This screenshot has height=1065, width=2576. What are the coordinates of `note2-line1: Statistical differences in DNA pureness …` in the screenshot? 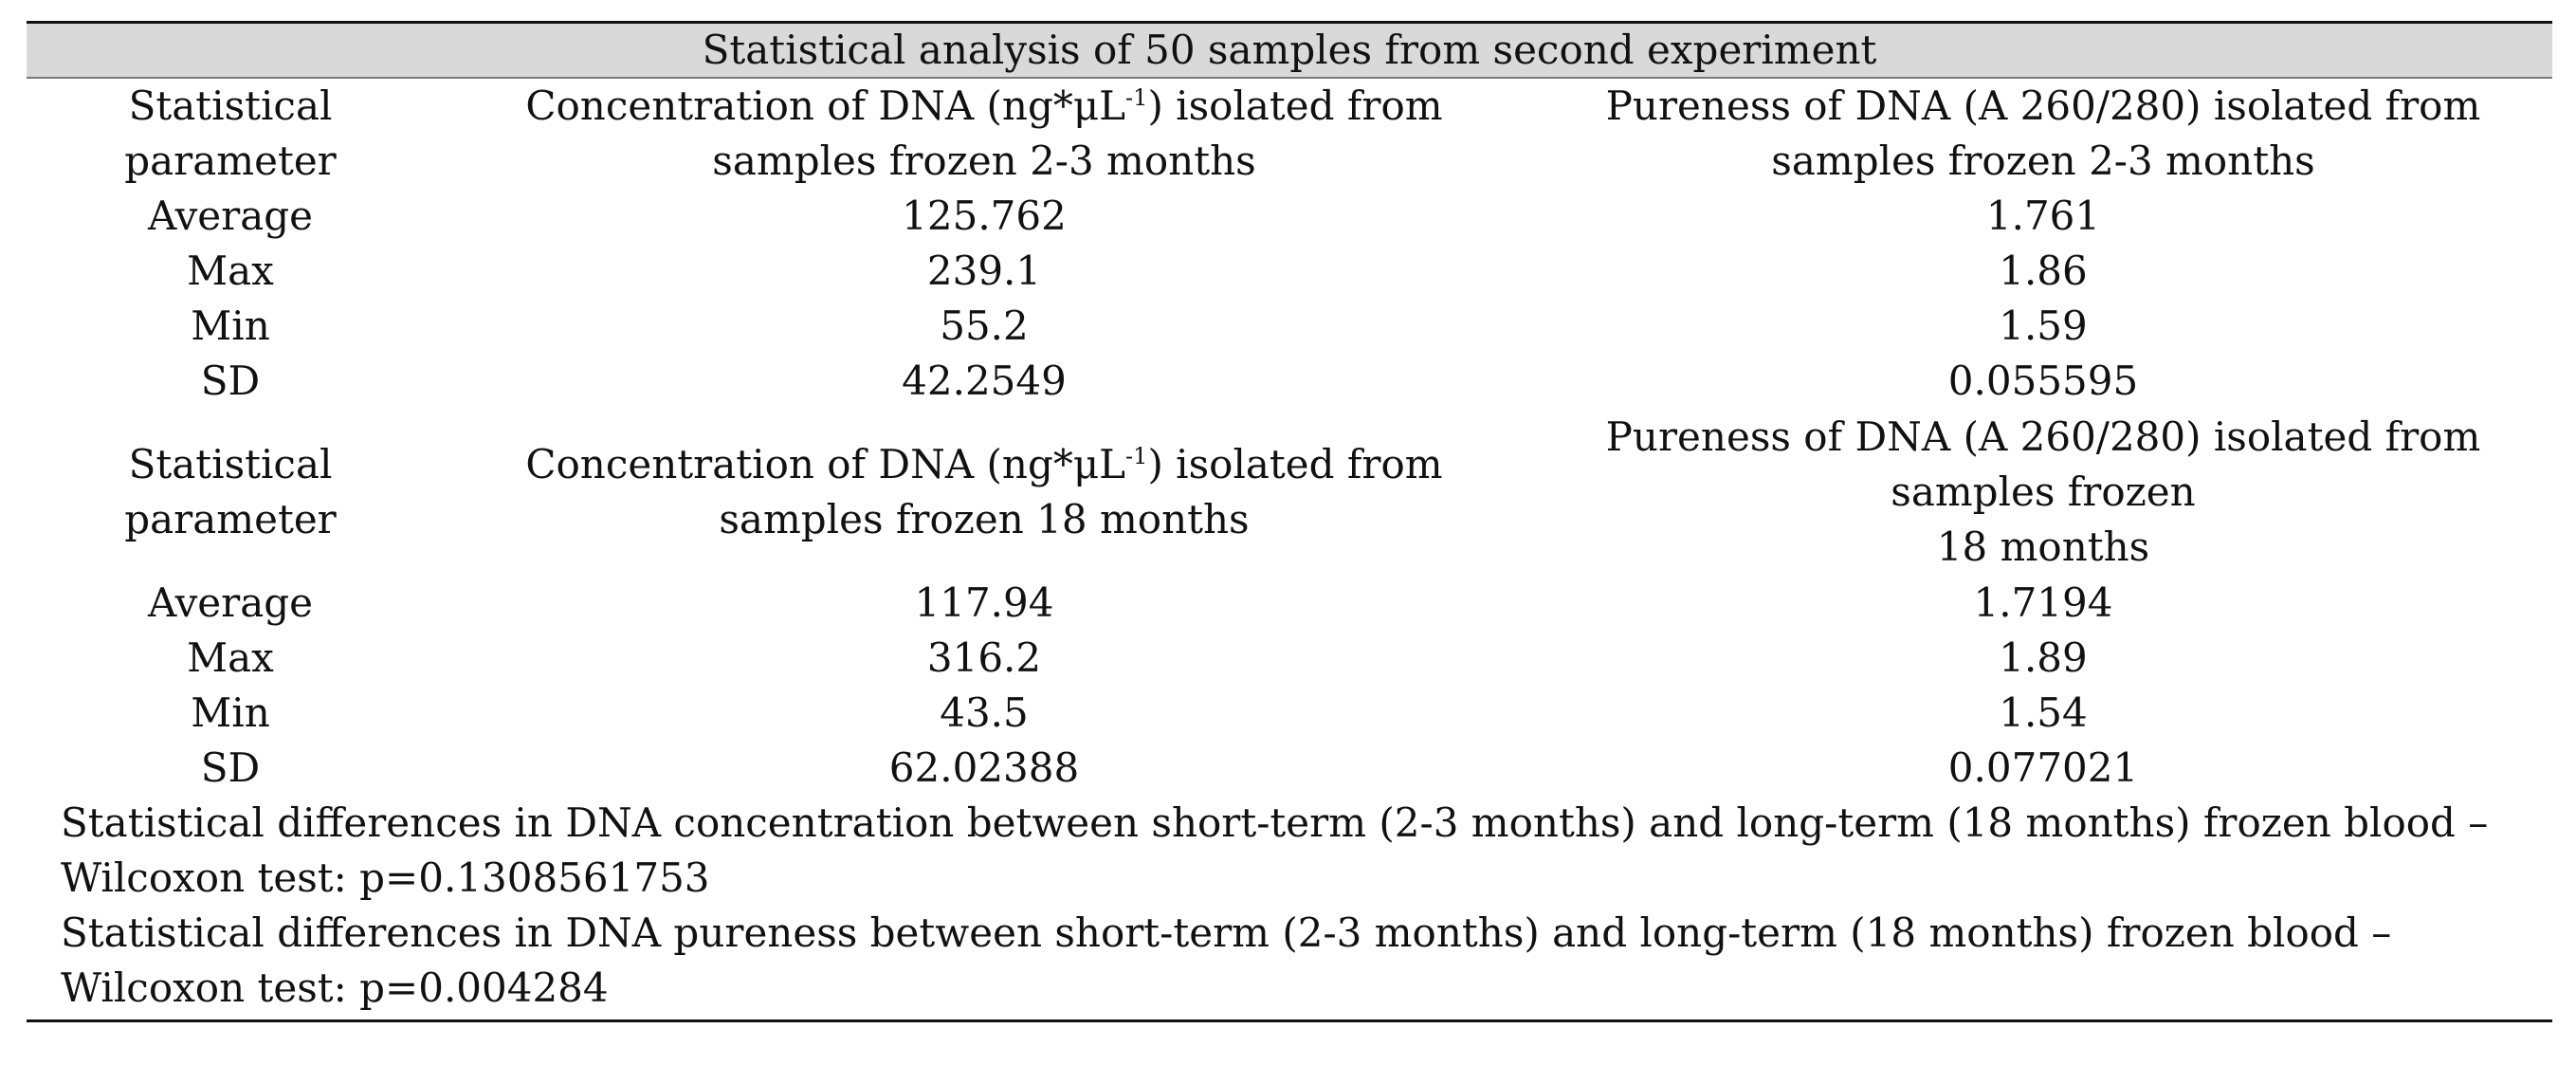 It's located at (1226, 933).